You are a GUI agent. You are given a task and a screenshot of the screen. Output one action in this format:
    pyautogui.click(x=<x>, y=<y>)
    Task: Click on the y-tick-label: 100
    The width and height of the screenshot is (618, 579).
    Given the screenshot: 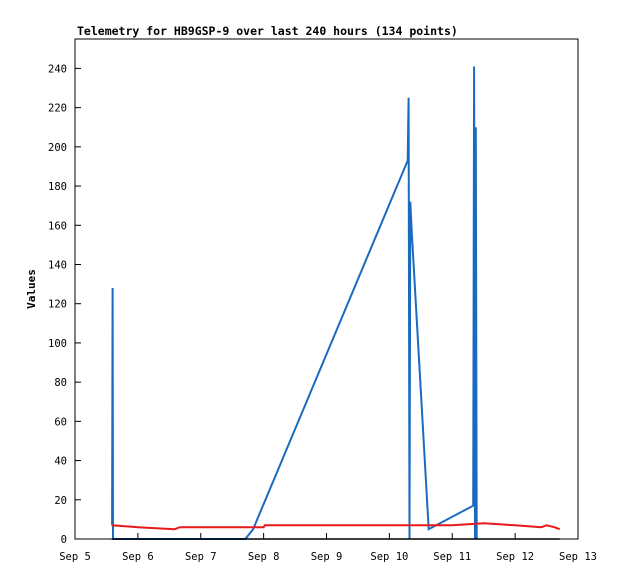 What is the action you would take?
    pyautogui.click(x=57, y=344)
    